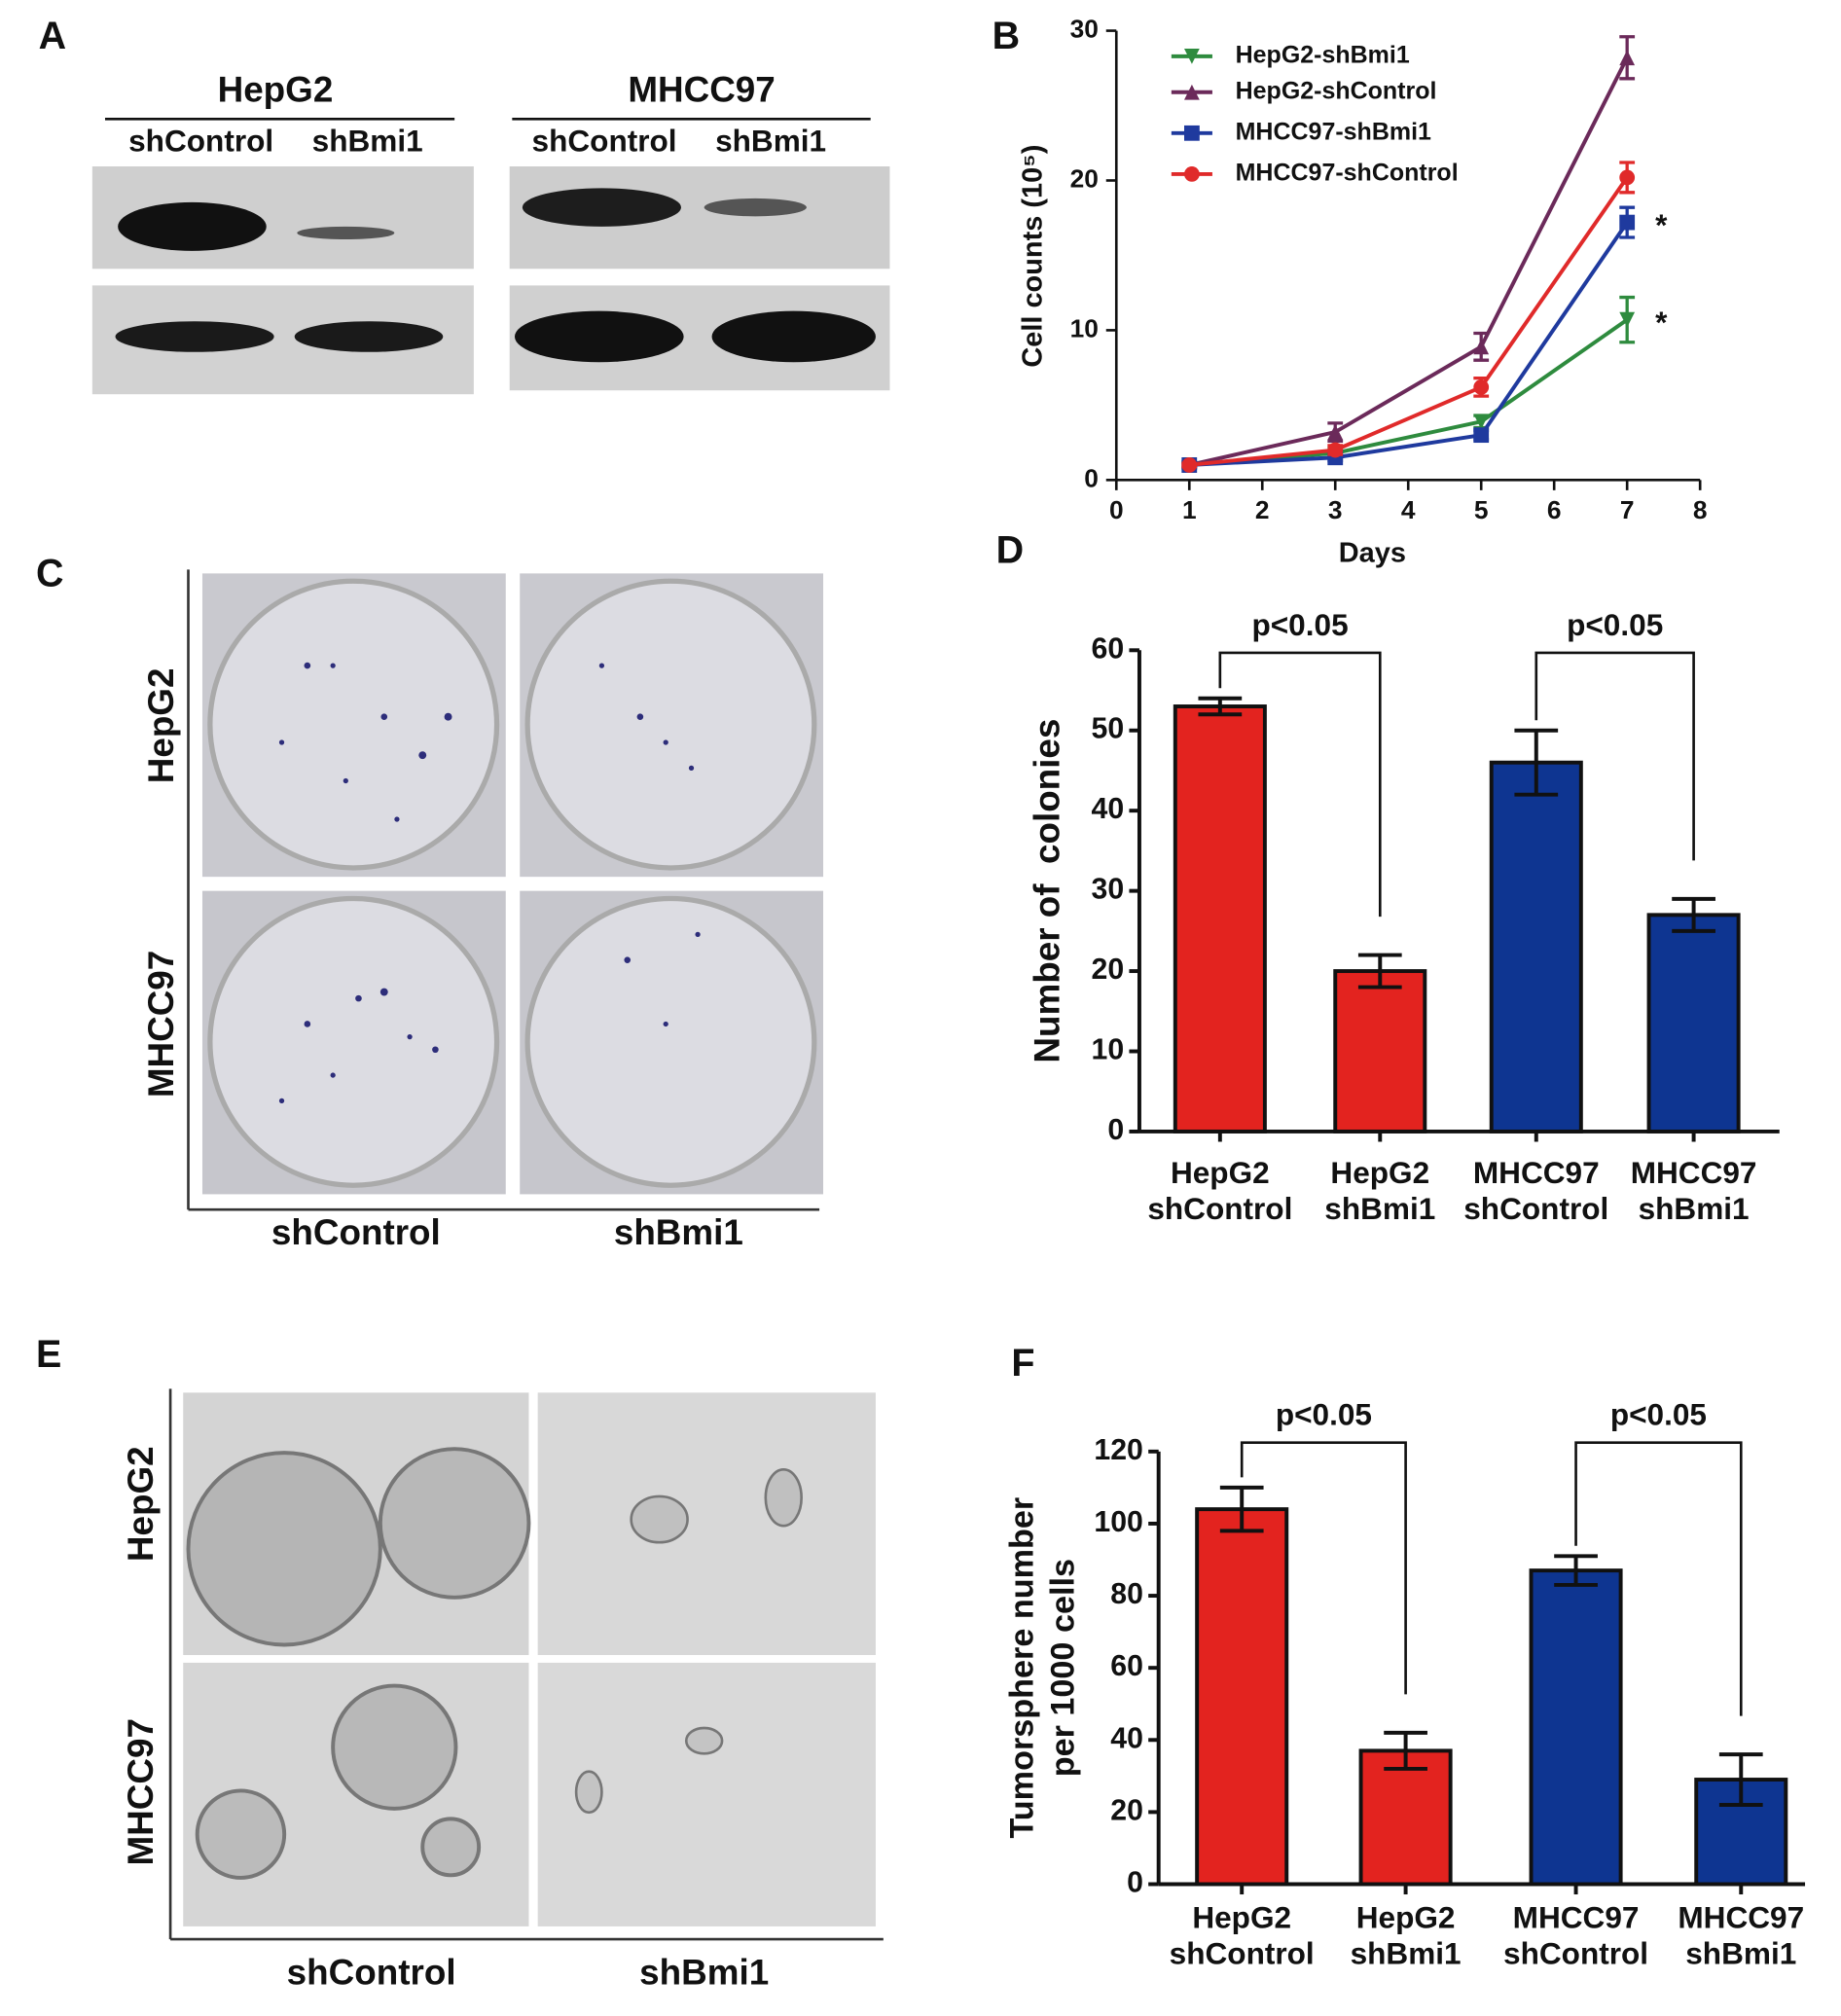 This screenshot has height=2016, width=1841. What do you see at coordinates (141, 1504) in the screenshot?
I see `row-label: HepG2` at bounding box center [141, 1504].